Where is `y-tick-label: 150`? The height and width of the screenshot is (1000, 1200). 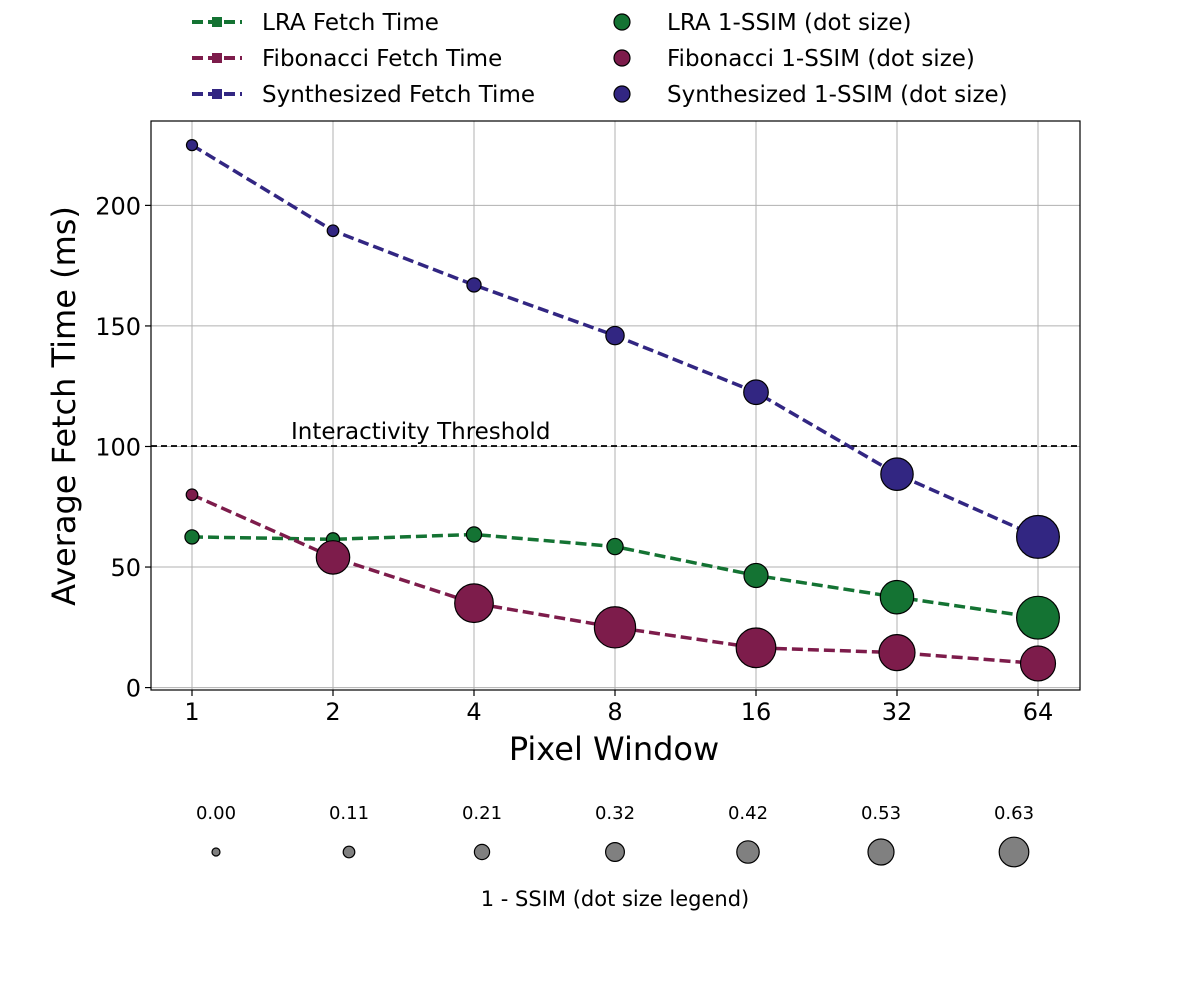 y-tick-label: 150 is located at coordinates (118, 327).